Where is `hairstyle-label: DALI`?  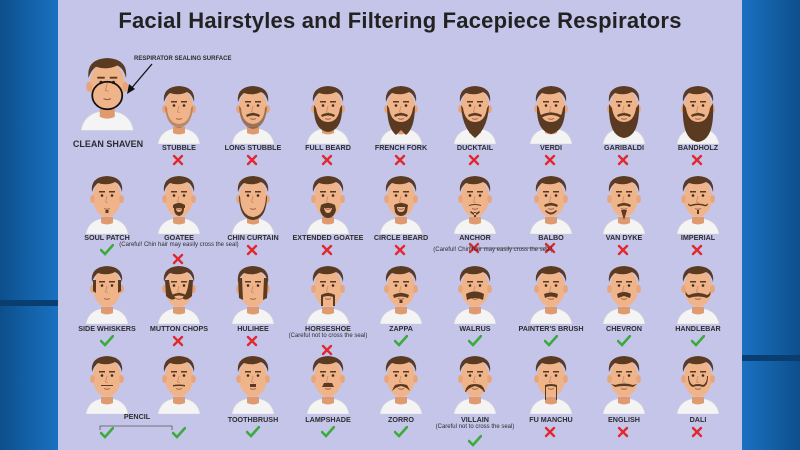
hairstyle-label: DALI is located at coordinates (698, 419).